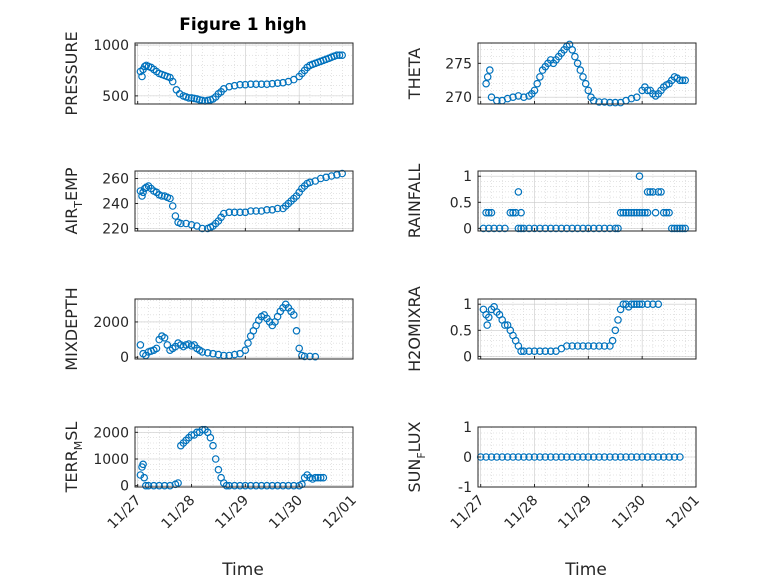  I want to click on x-axis-label-left: Time, so click(242, 570).